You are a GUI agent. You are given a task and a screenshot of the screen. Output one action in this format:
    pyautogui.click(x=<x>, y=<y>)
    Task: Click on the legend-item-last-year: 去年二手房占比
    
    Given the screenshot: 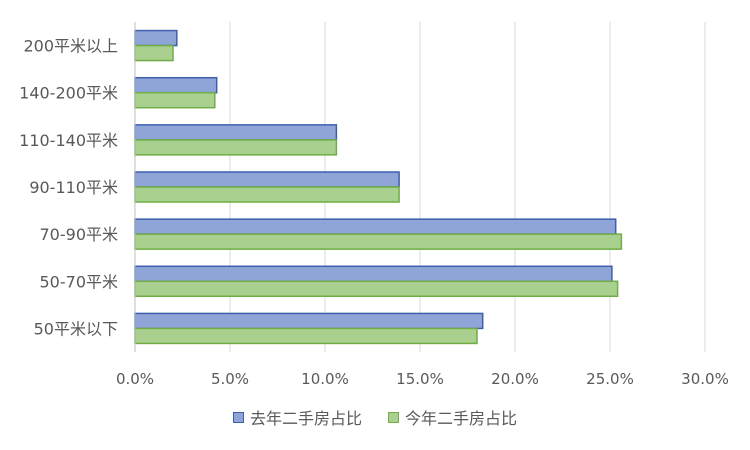 What is the action you would take?
    pyautogui.click(x=297, y=417)
    